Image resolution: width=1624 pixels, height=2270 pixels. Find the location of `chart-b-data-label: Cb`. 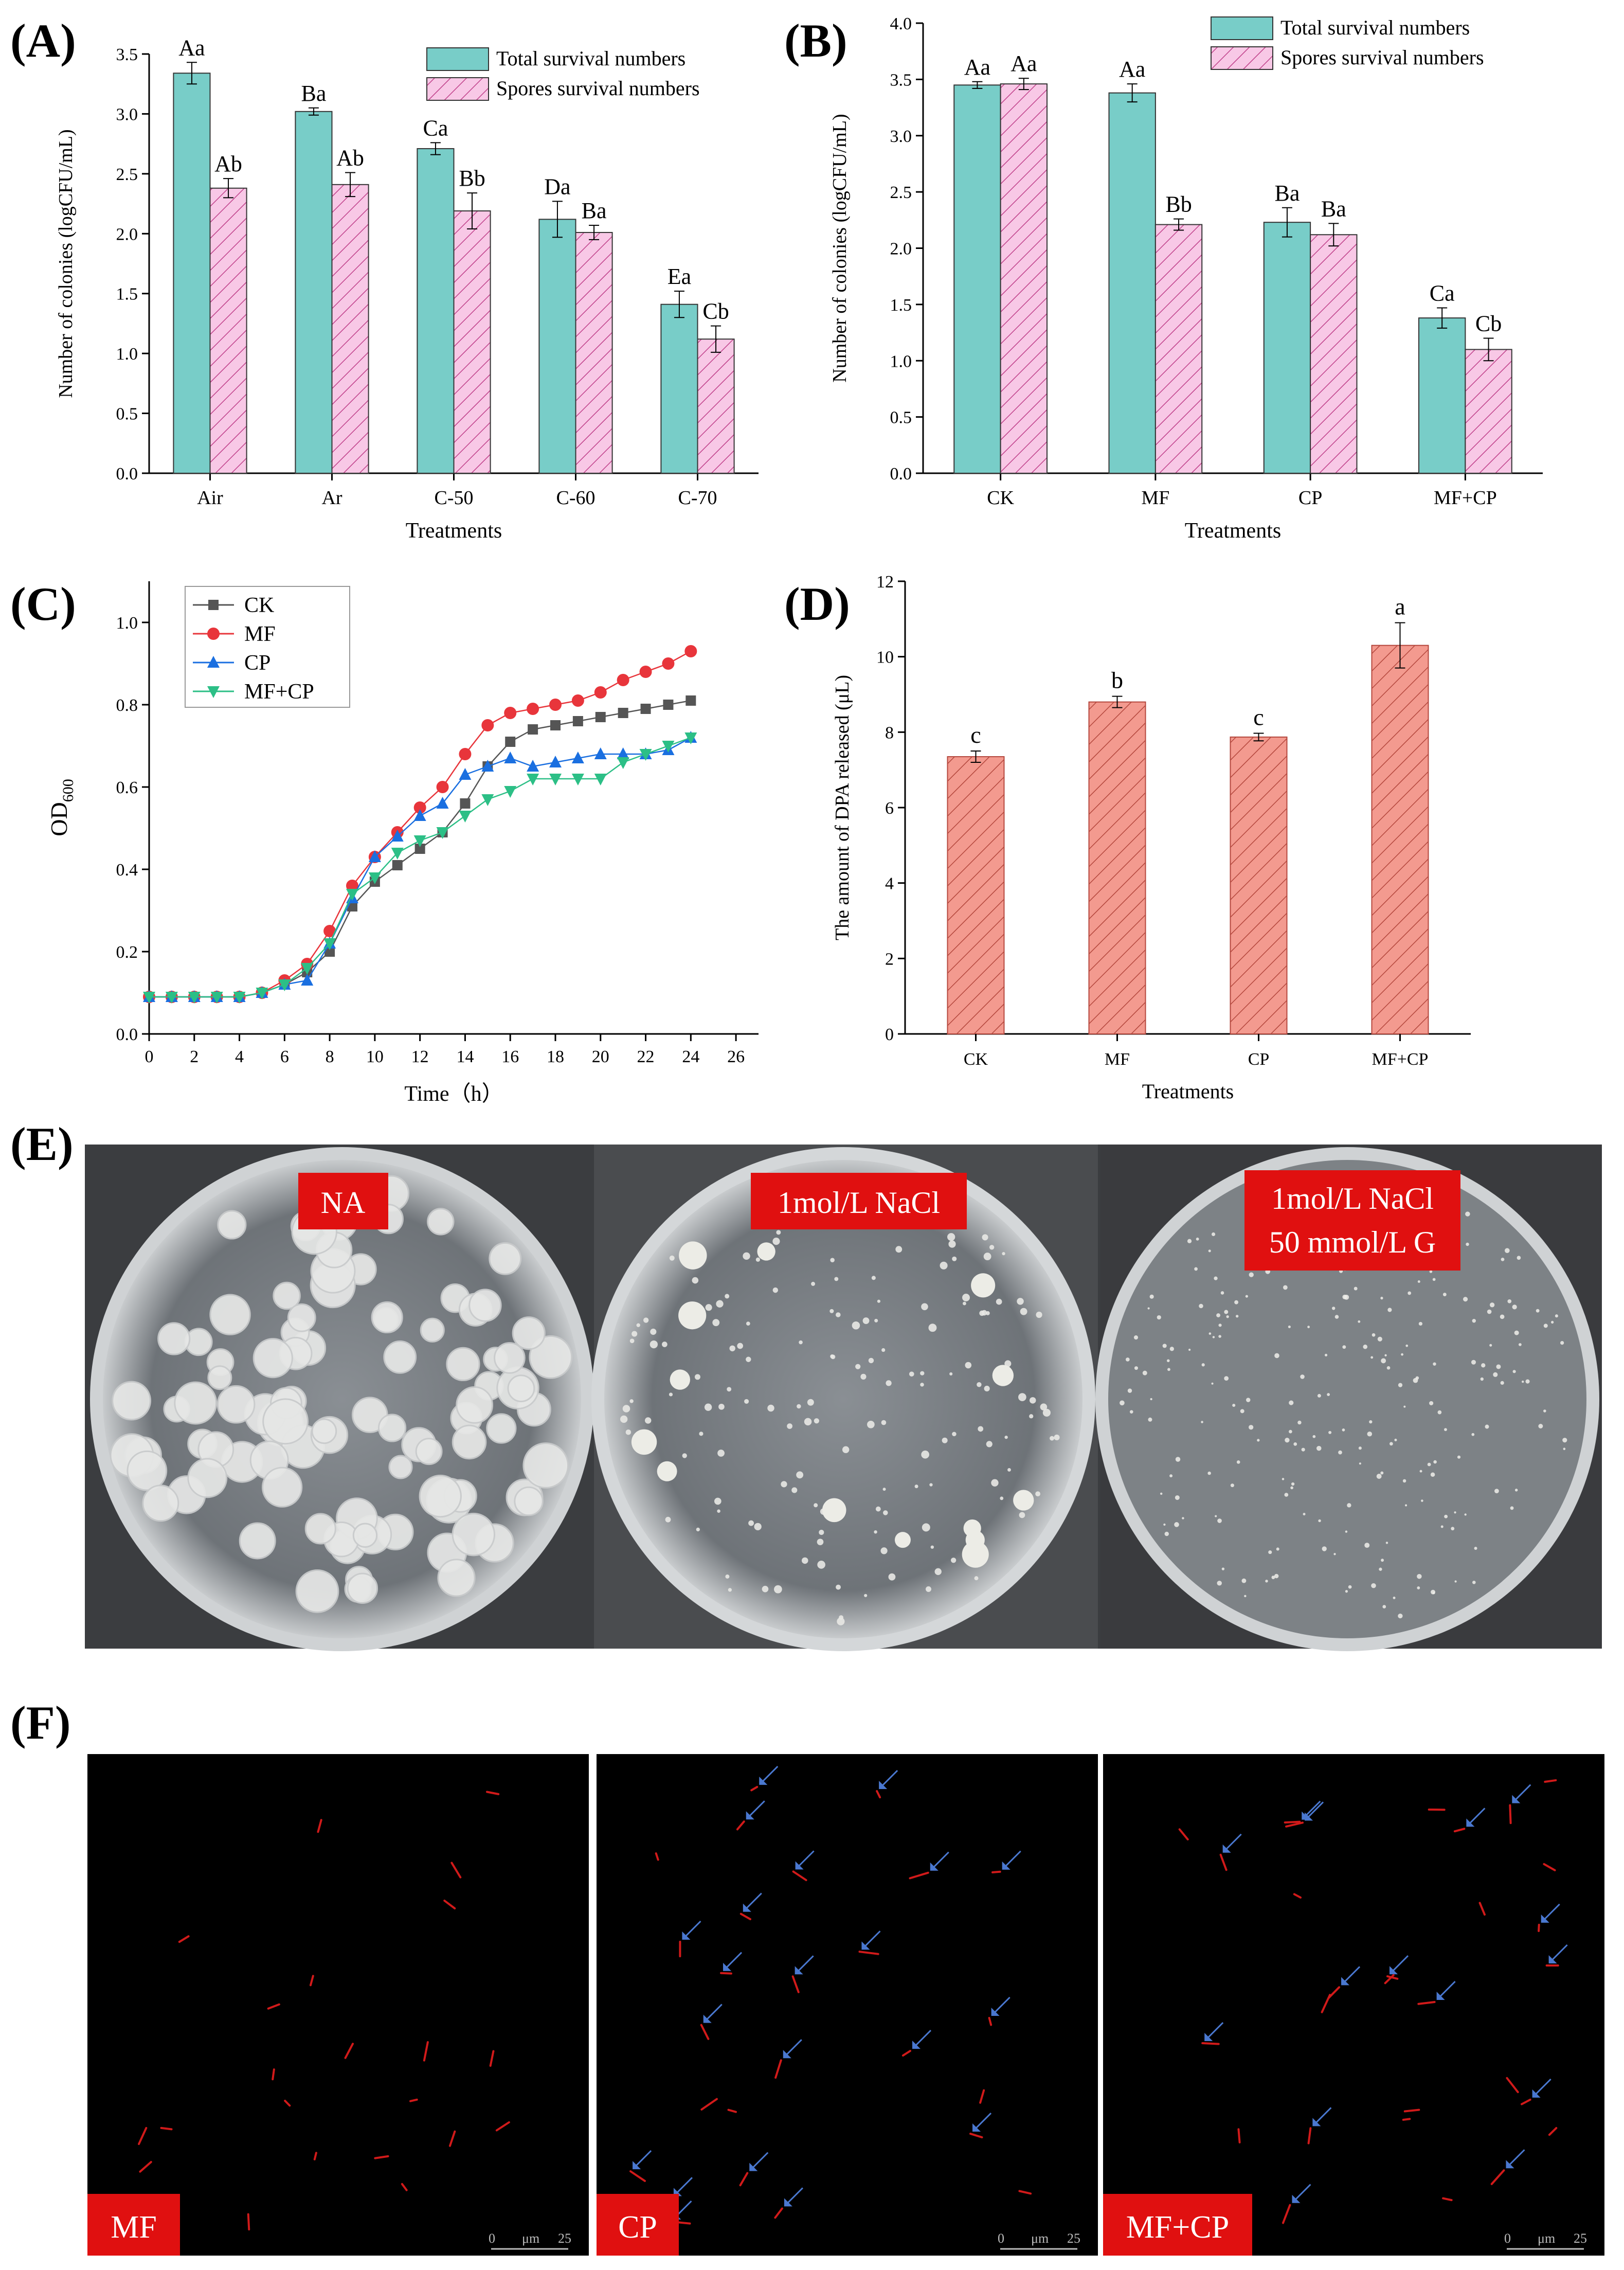

chart-b-data-label: Cb is located at coordinates (1488, 323).